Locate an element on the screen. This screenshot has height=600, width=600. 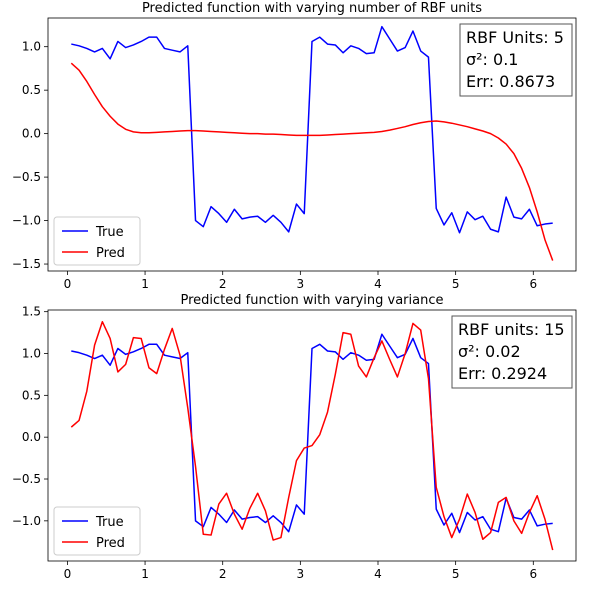
info-annotation: RBF units: 15 σ²: 0.02 Err: 0.2924 is located at coordinates (512, 352).